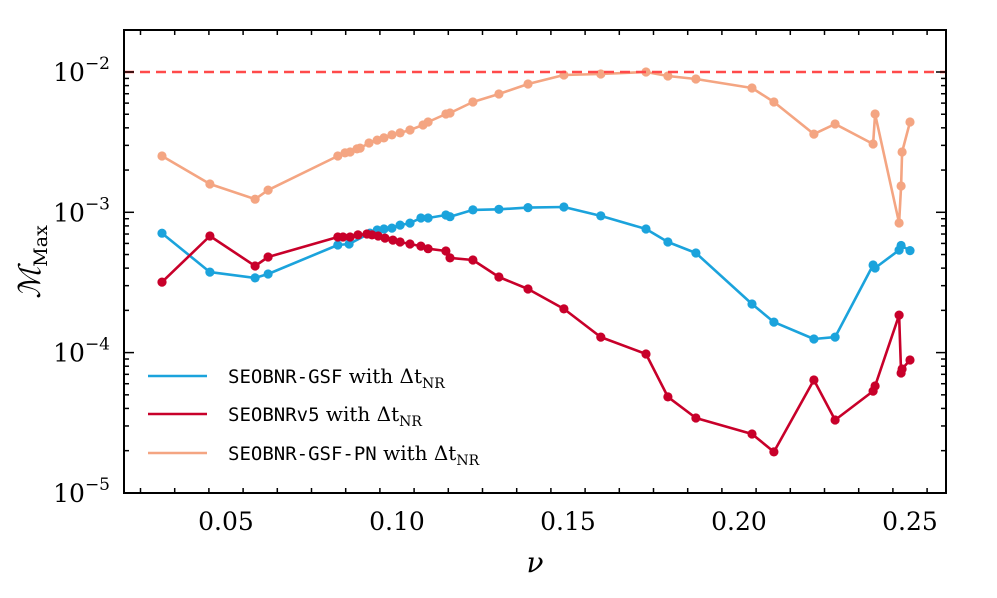  Describe the element at coordinates (32, 262) in the screenshot. I see `svg-text: ℳMax` at that location.